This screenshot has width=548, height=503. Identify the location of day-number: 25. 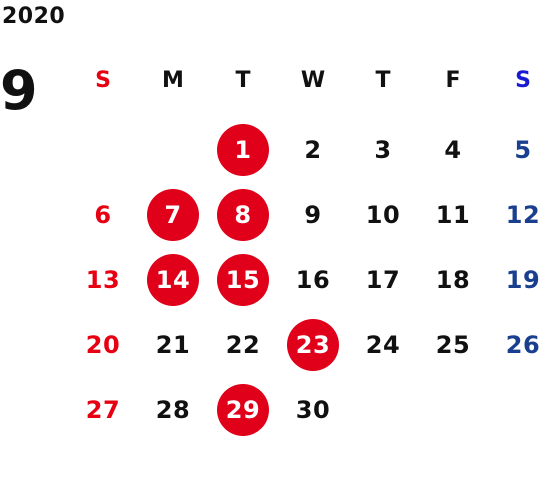
(453, 344).